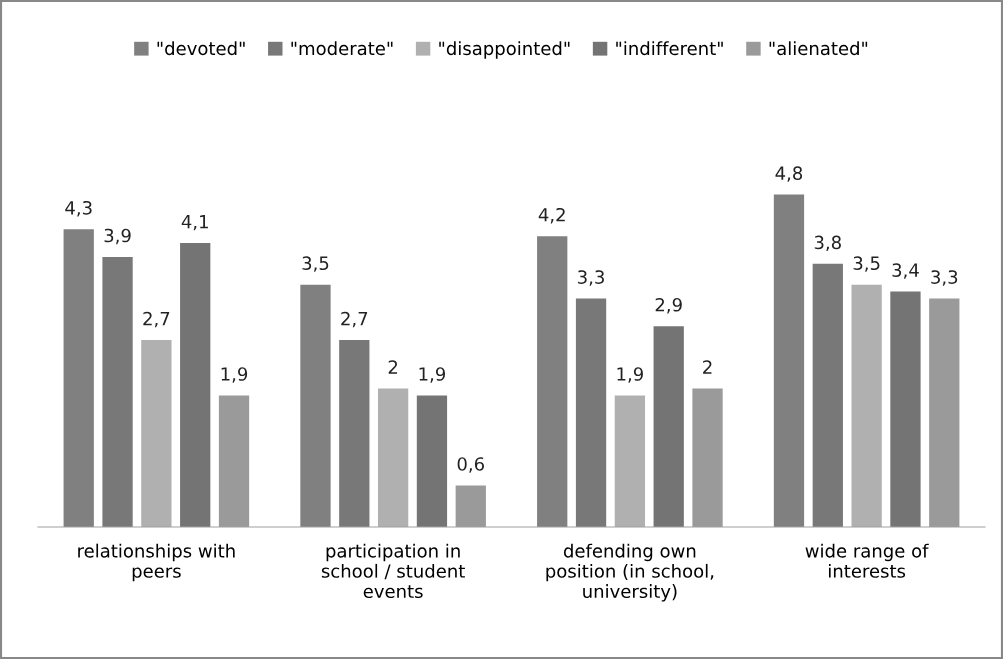 This screenshot has height=659, width=1003. Describe the element at coordinates (504, 50) in the screenshot. I see `legend-label: "disappointed"` at that location.